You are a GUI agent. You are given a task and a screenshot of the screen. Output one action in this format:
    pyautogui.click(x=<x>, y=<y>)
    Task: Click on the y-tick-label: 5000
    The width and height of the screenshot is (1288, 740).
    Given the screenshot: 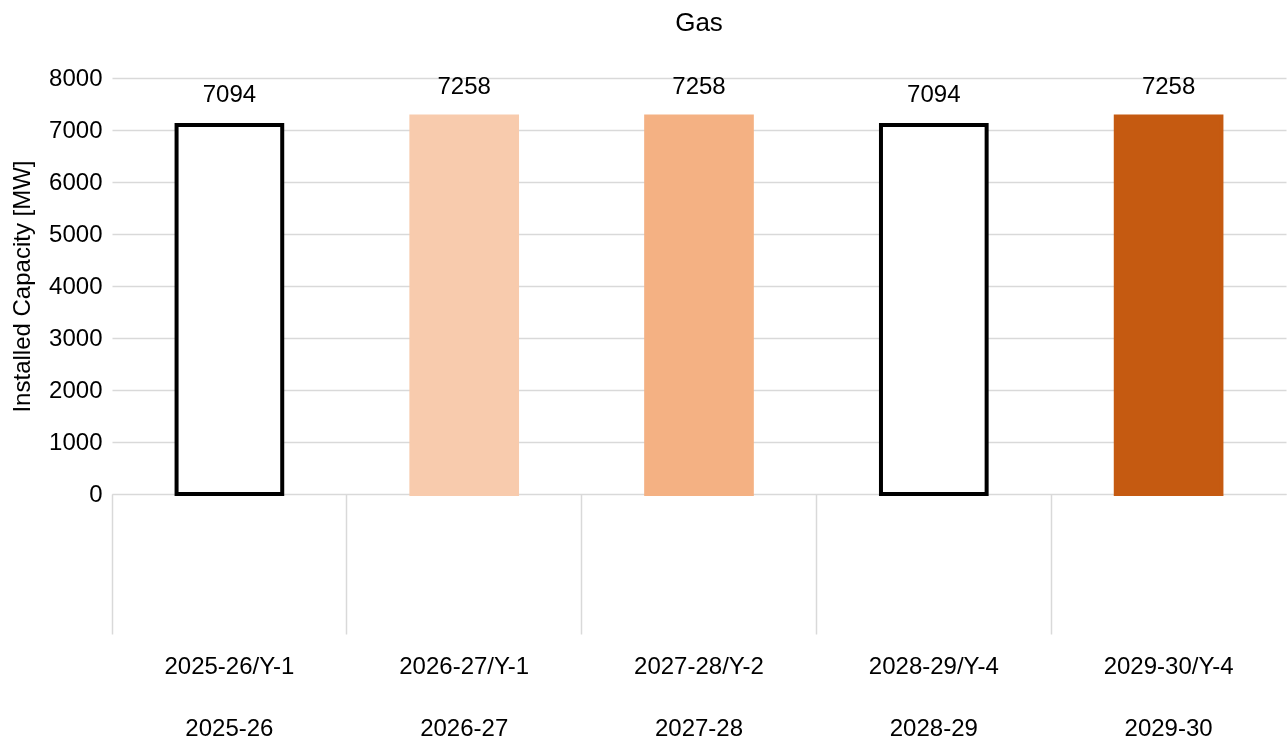 What is the action you would take?
    pyautogui.click(x=76, y=233)
    